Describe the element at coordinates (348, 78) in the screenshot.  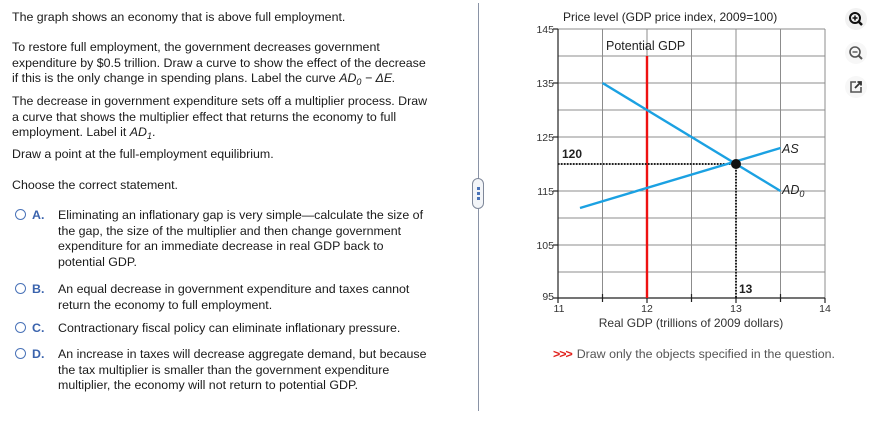
I see `curve-label-ad0: AD` at that location.